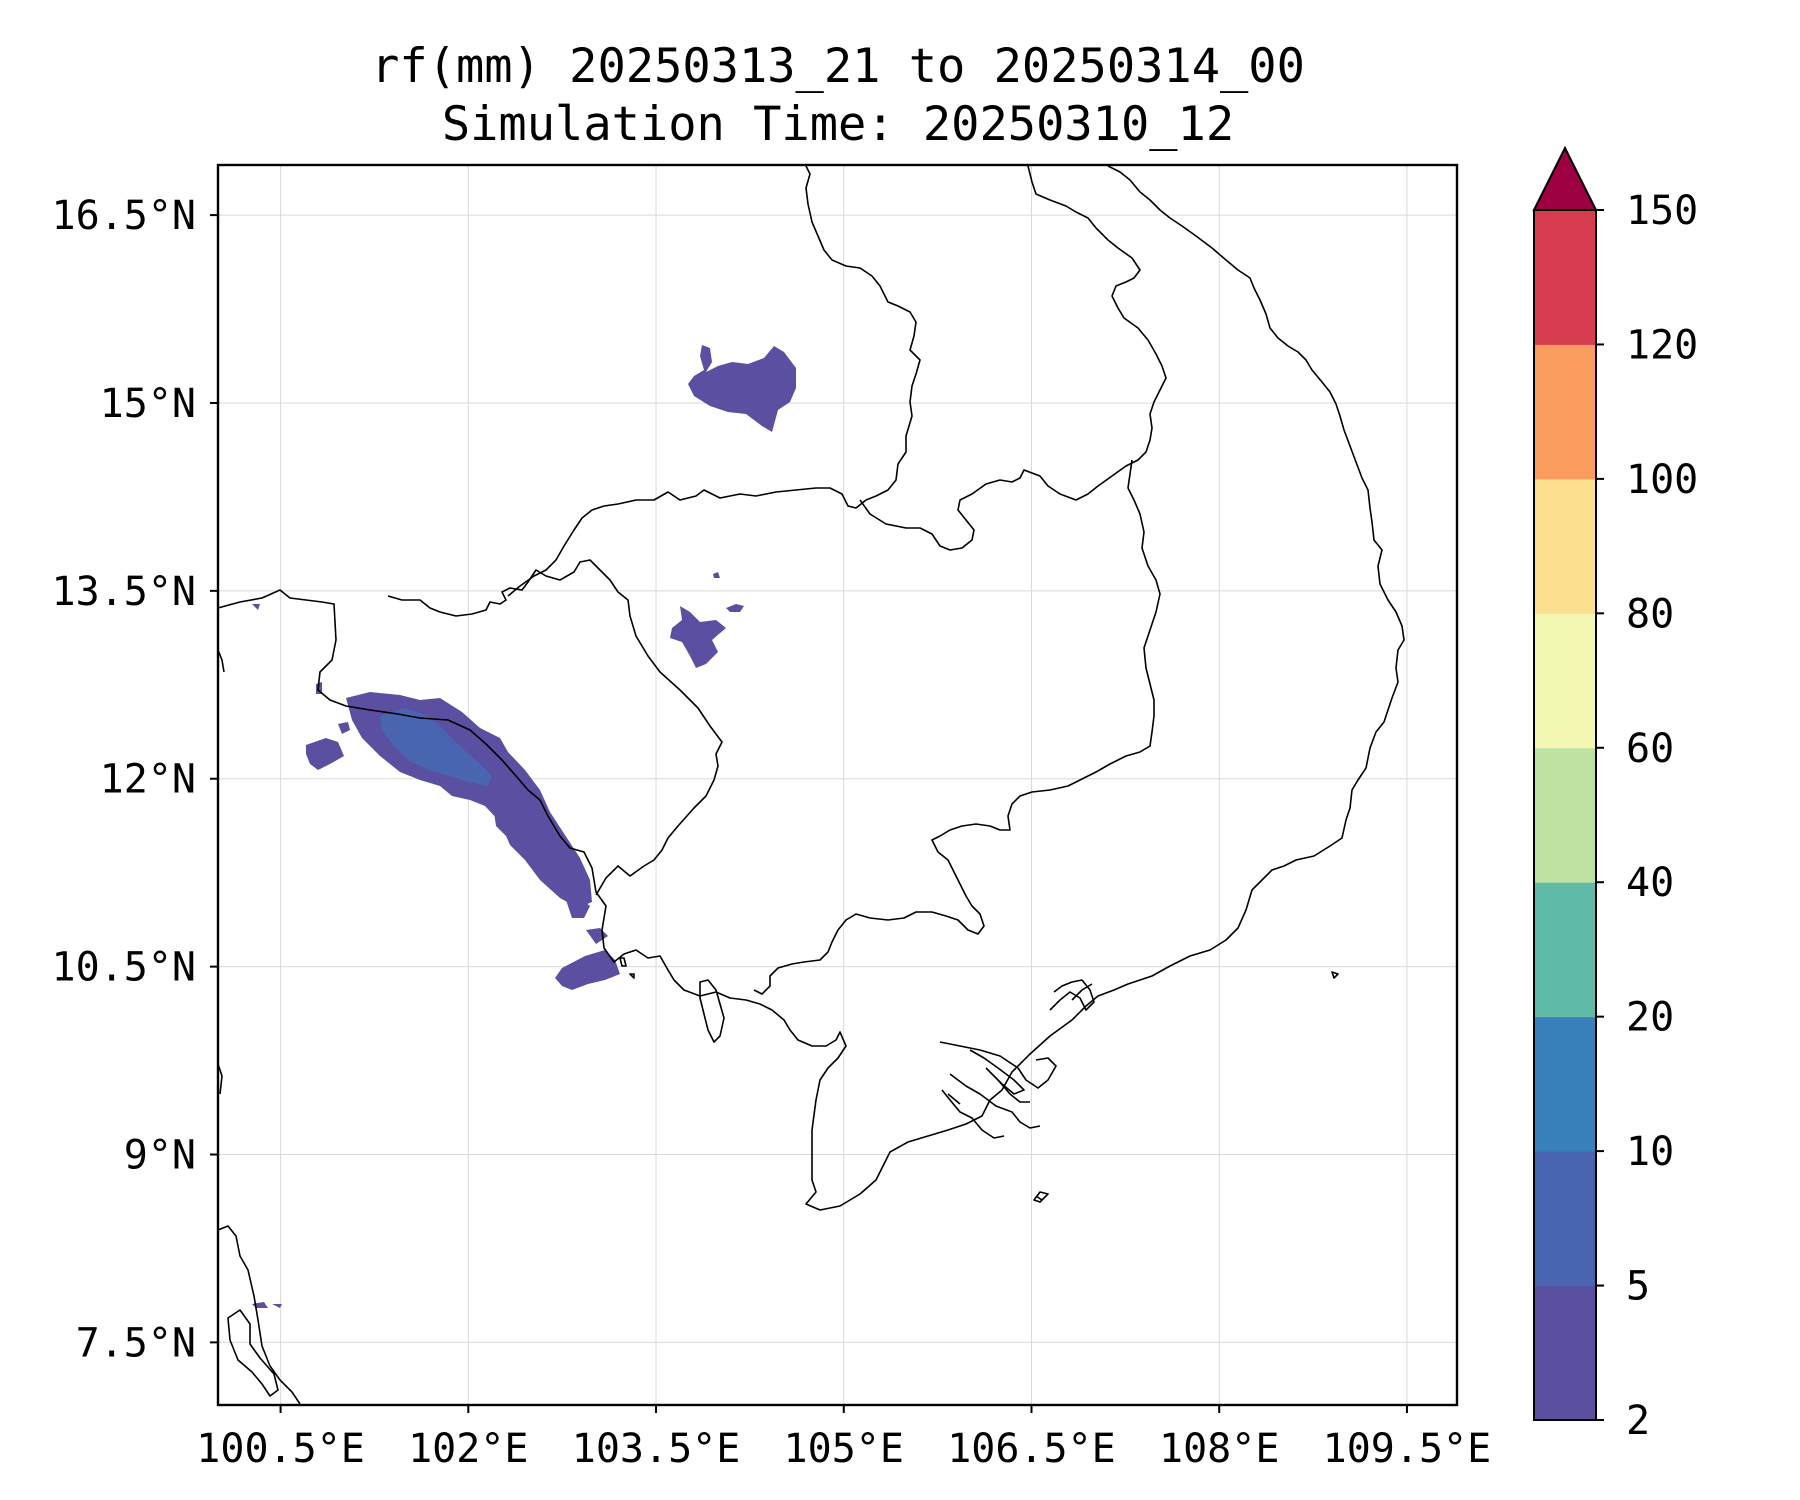 This screenshot has width=1800, height=1500. Describe the element at coordinates (1072, 995) in the screenshot. I see `ho-chi-minh-estuary` at that location.